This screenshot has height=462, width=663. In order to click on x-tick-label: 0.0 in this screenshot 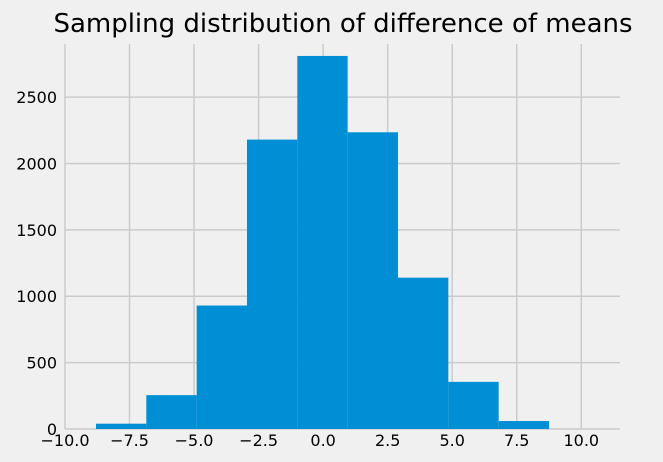, I will do `click(322, 440)`.